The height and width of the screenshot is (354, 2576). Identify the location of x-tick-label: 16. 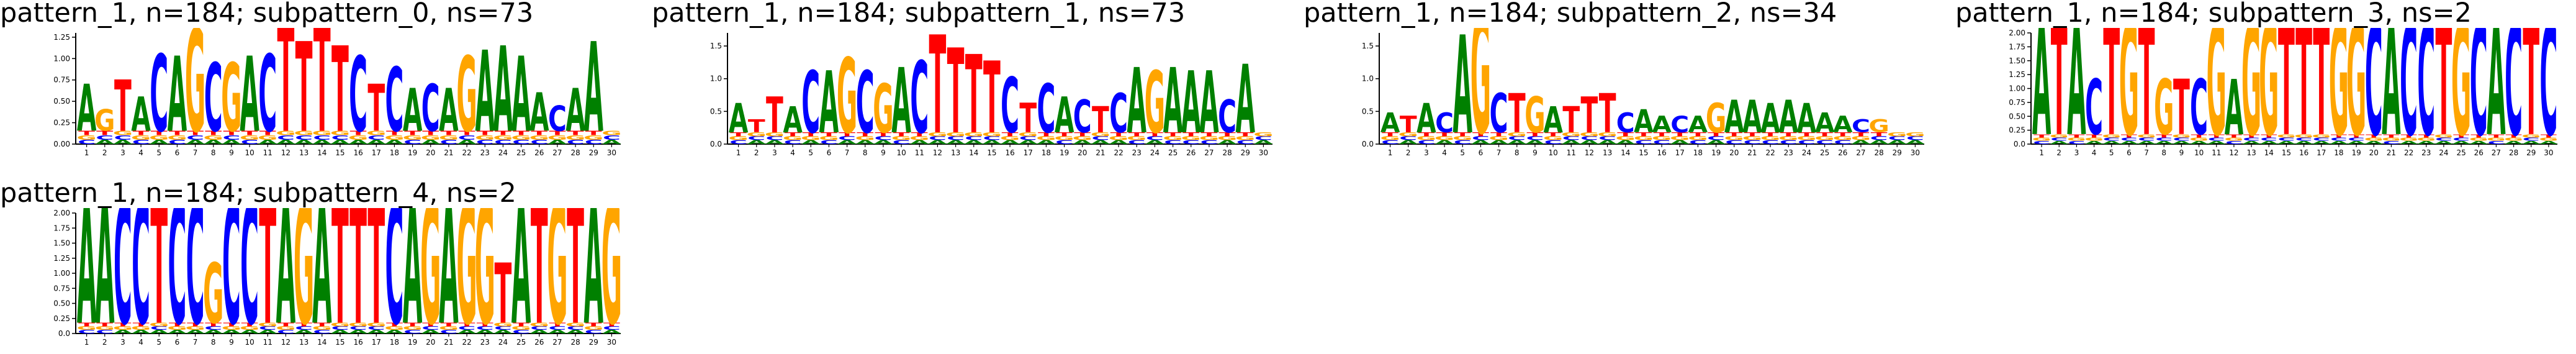
(1009, 152).